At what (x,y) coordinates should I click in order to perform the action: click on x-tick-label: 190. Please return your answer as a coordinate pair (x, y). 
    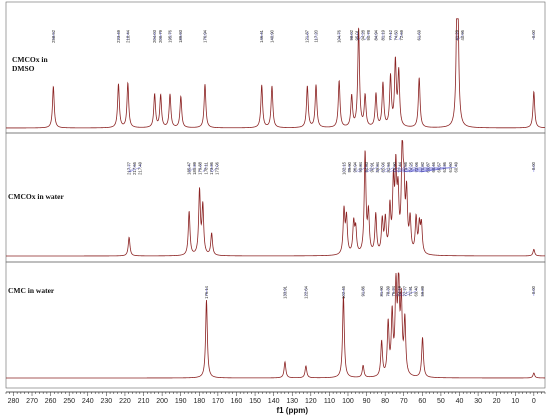
    Looking at the image, I should click on (181, 401).